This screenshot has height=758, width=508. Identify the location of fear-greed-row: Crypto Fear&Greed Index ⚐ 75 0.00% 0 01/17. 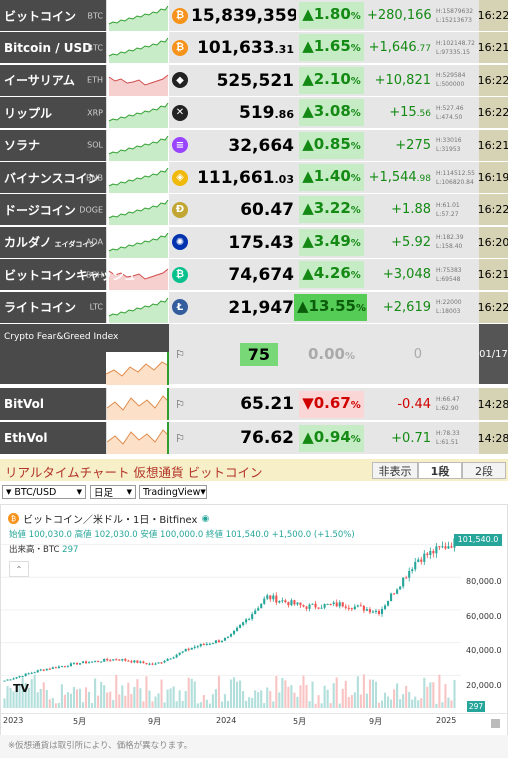
(254, 354).